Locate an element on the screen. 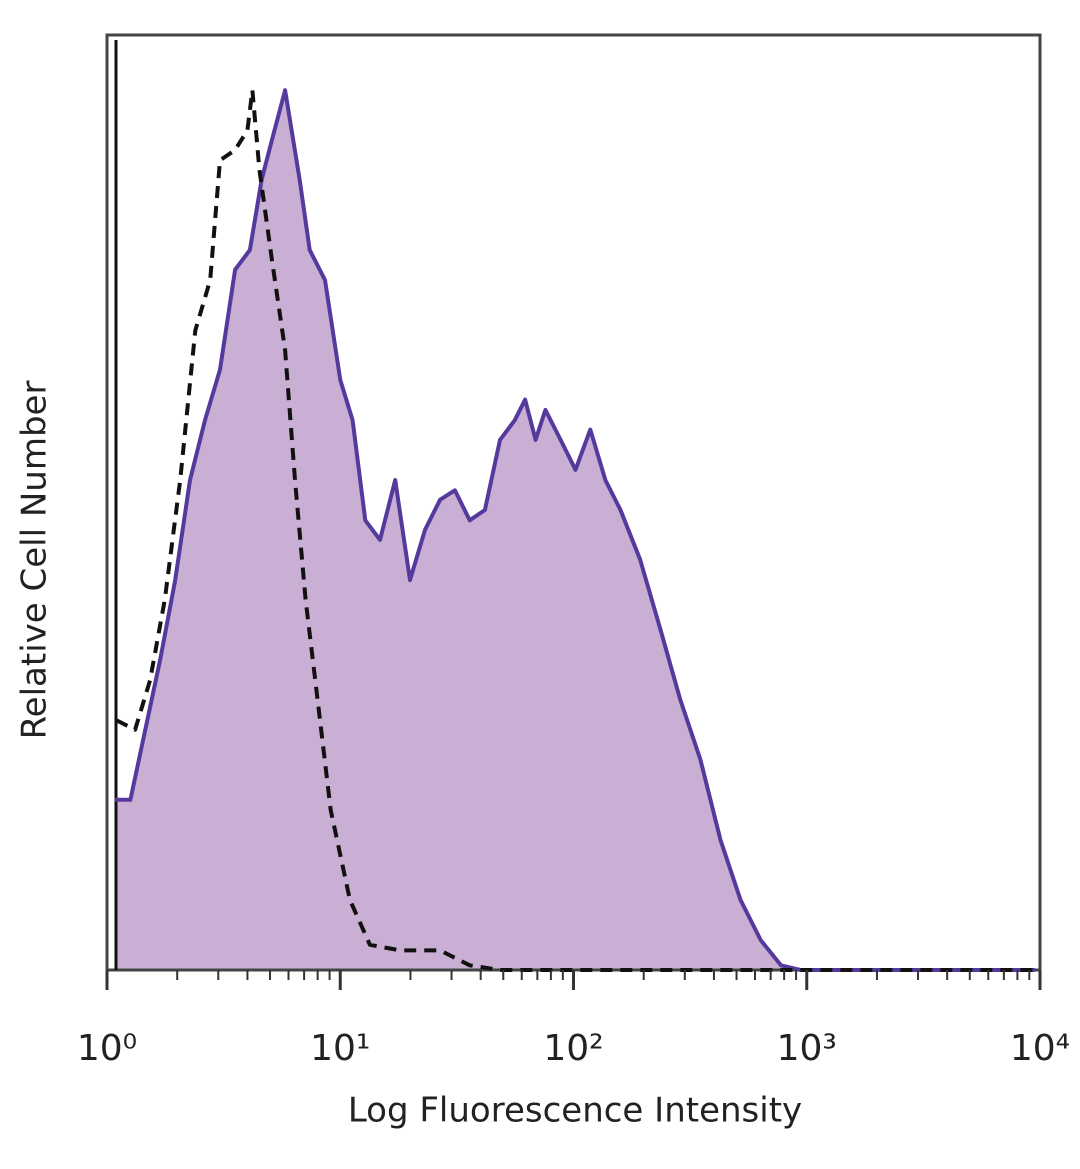  x-axis-label: Log Fluorescence Intensity is located at coordinates (575, 1111).